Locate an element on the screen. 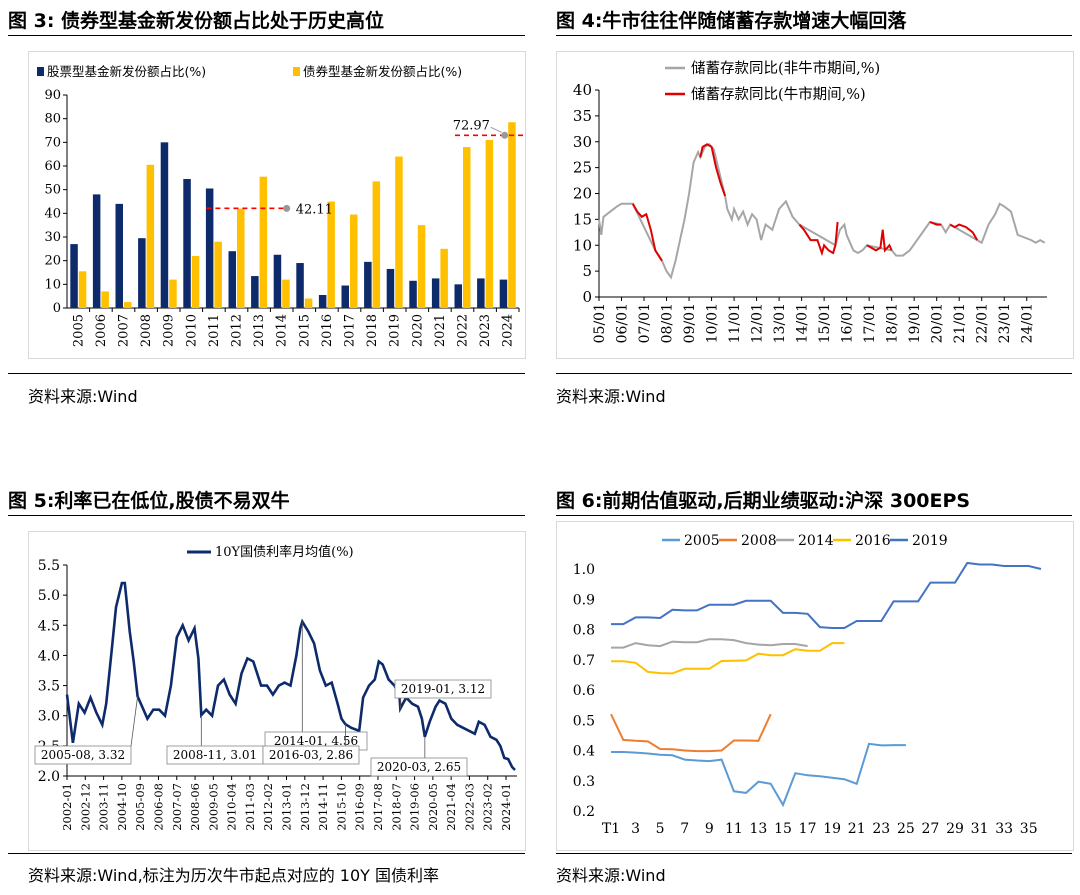  rule-mid-left is located at coordinates (266, 373).